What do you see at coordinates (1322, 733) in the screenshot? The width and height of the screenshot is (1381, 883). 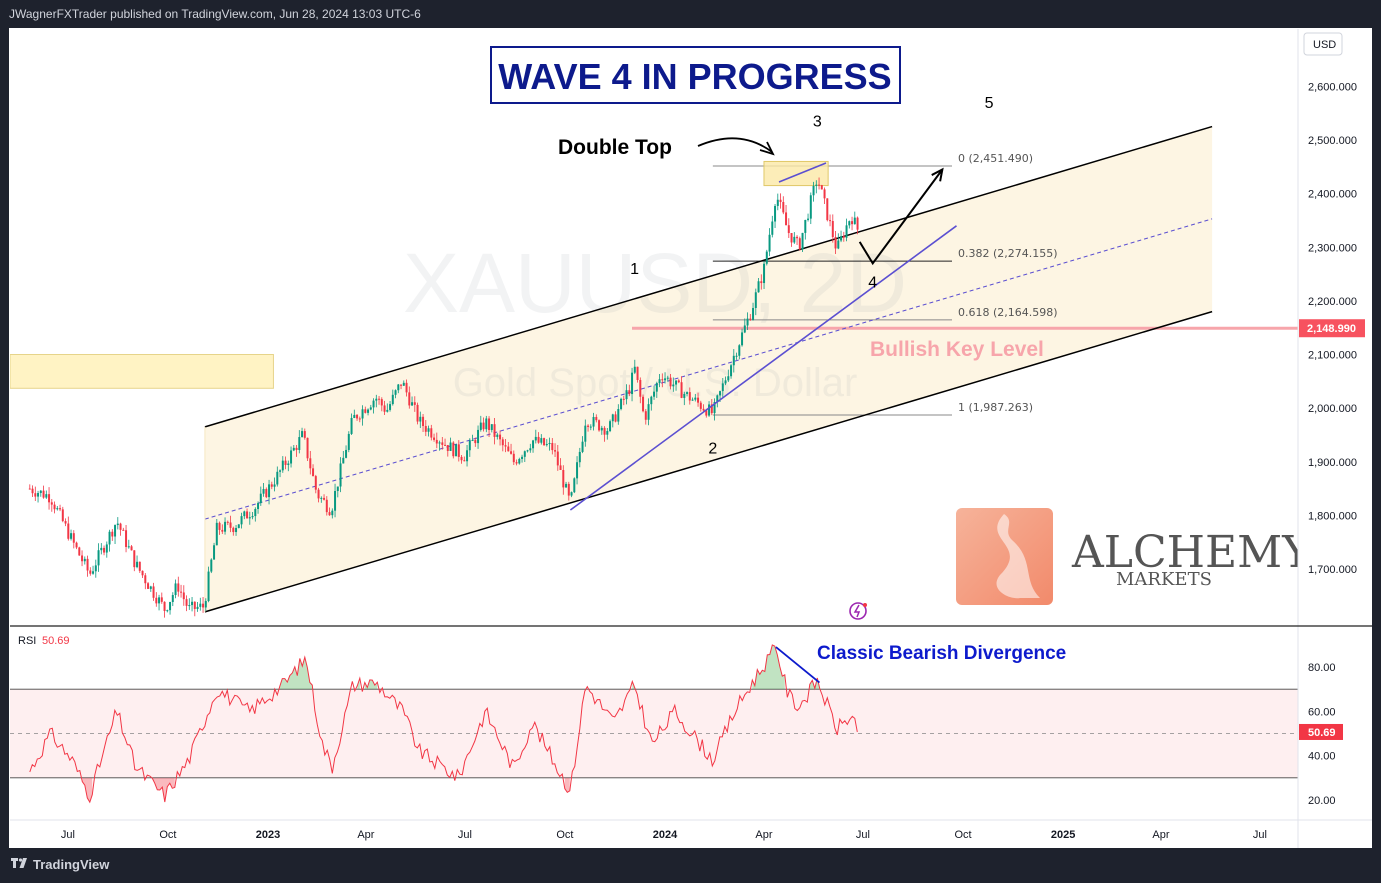 I see `rsi-last-tag-label: 50.69` at bounding box center [1322, 733].